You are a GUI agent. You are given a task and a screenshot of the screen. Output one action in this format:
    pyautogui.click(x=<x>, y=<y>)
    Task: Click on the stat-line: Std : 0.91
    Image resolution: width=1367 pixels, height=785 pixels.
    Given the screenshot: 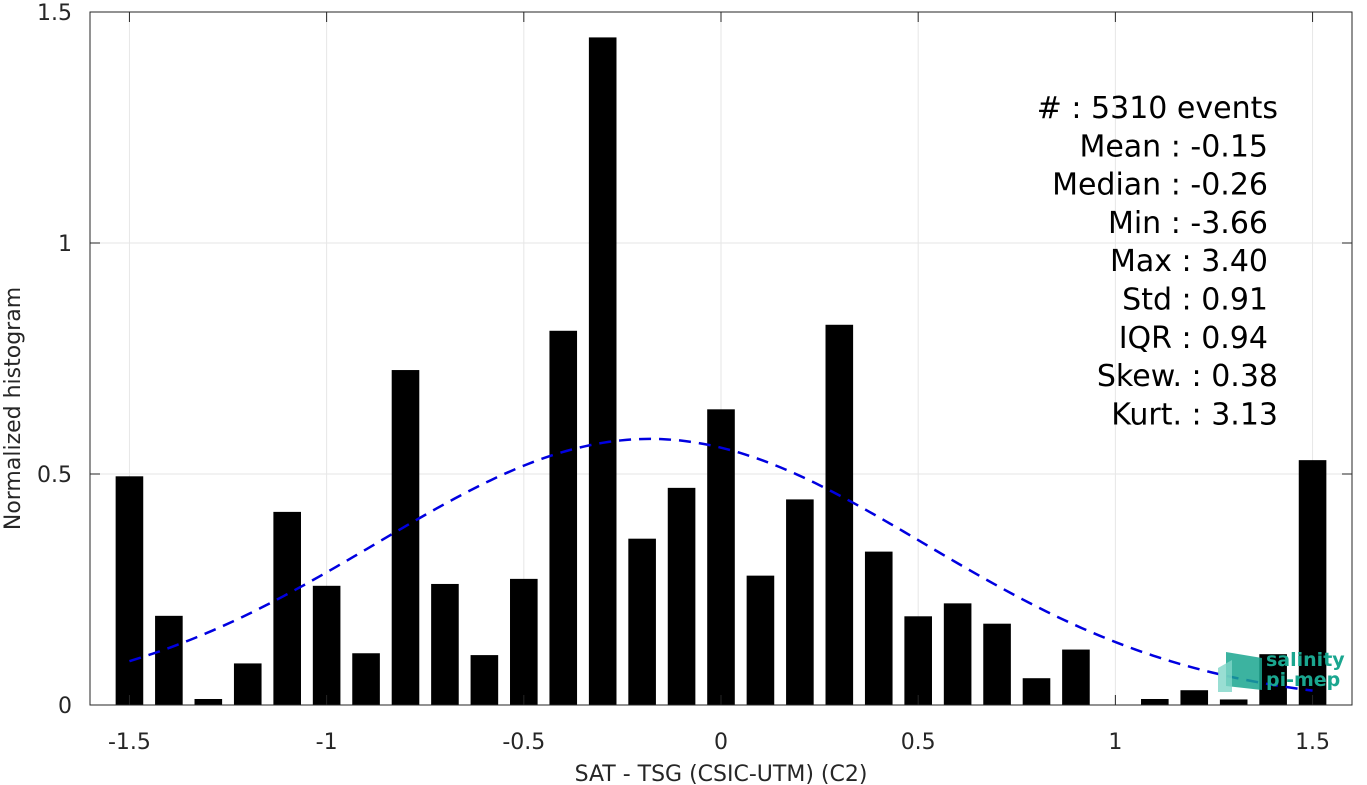 What is the action you would take?
    pyautogui.click(x=1195, y=300)
    